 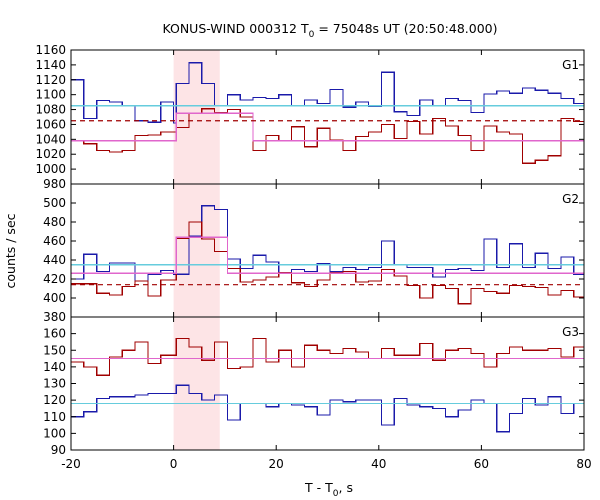 I want to click on y-tick-label: 1020, so click(x=50, y=154).